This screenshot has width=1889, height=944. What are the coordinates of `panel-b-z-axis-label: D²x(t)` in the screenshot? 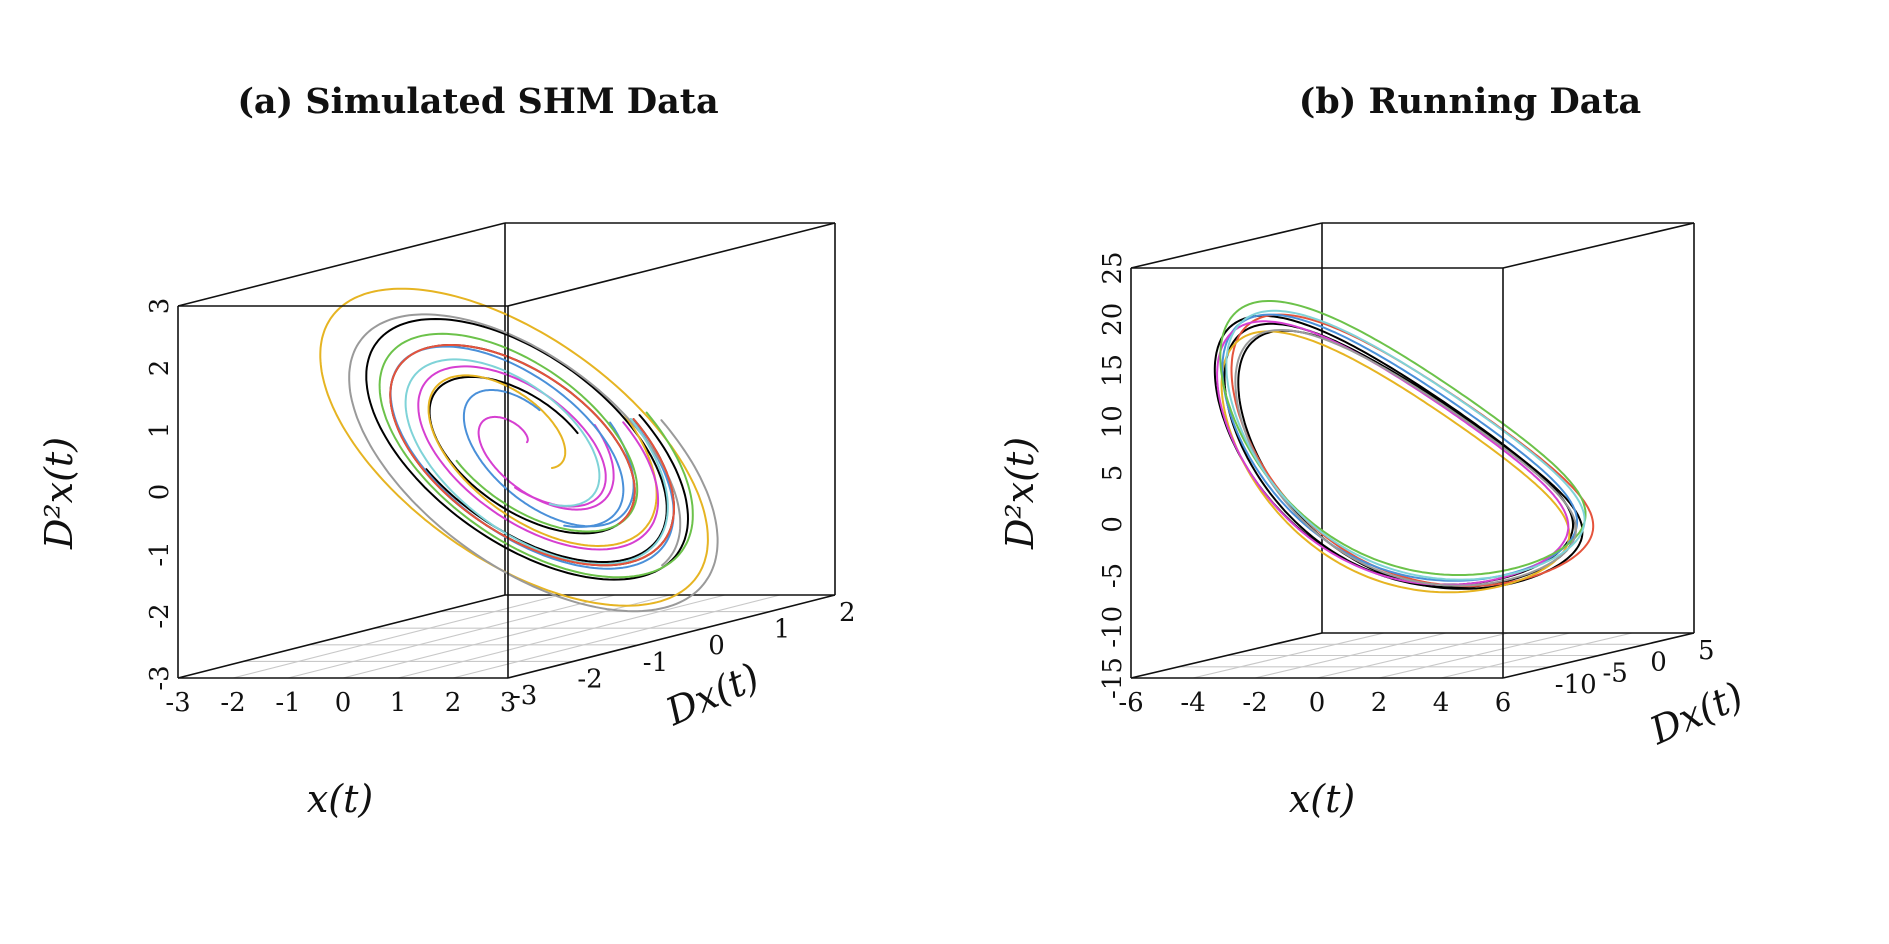 It's located at (1020, 493).